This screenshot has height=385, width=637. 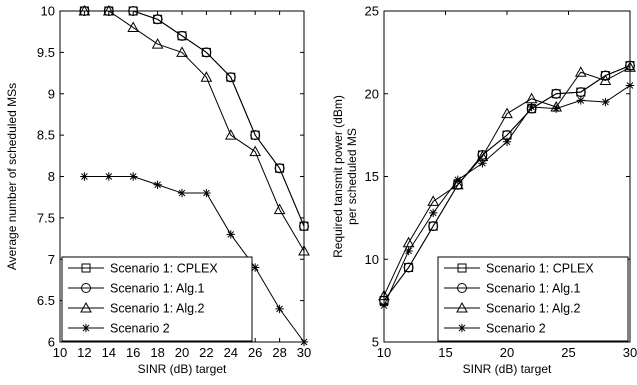 I want to click on x-tick-label: 16, so click(x=133, y=352).